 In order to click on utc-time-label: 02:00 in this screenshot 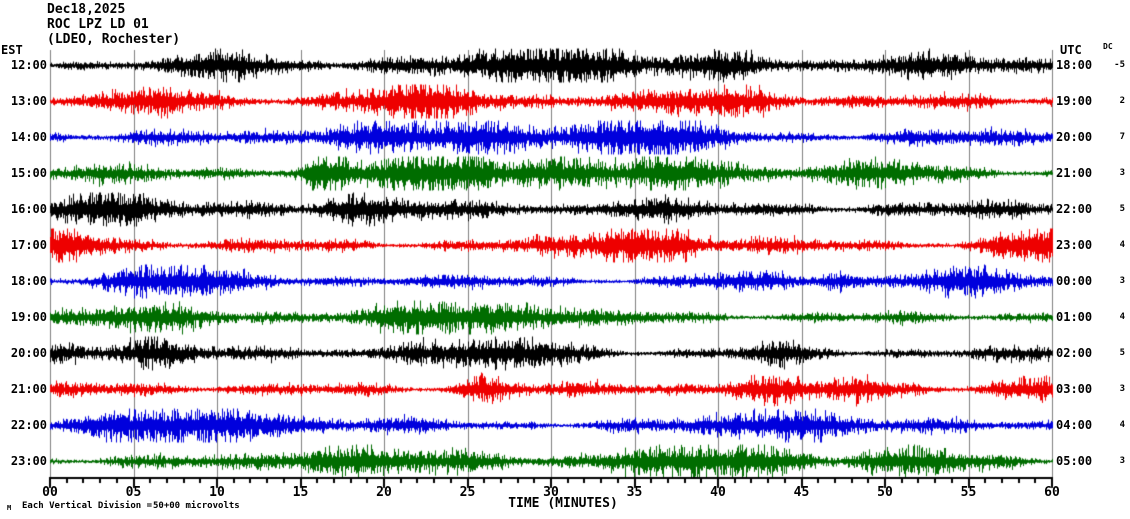, I will do `click(1074, 352)`.